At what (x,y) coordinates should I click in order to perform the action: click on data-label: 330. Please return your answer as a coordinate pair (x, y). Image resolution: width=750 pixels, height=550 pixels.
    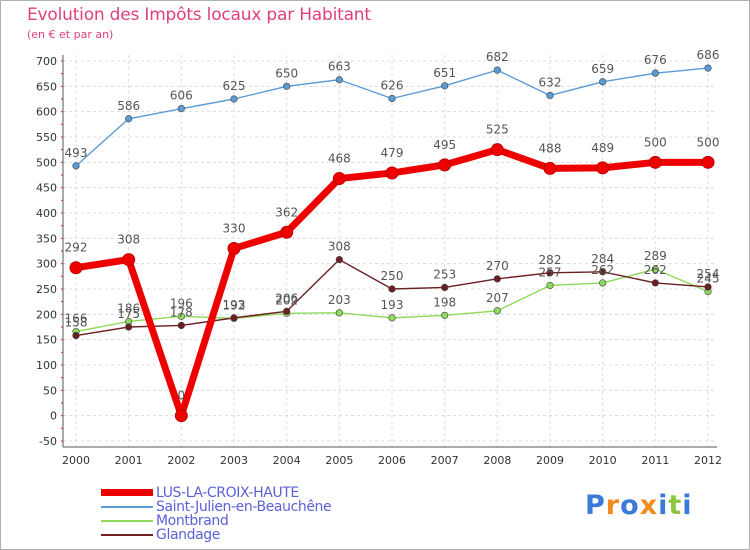
    Looking at the image, I should click on (234, 228).